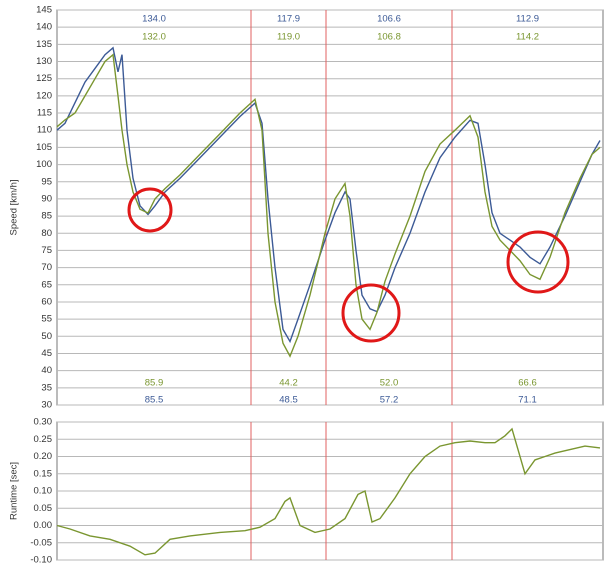 The height and width of the screenshot is (580, 610). Describe the element at coordinates (46, 370) in the screenshot. I see `y-tick-label: 40` at that location.